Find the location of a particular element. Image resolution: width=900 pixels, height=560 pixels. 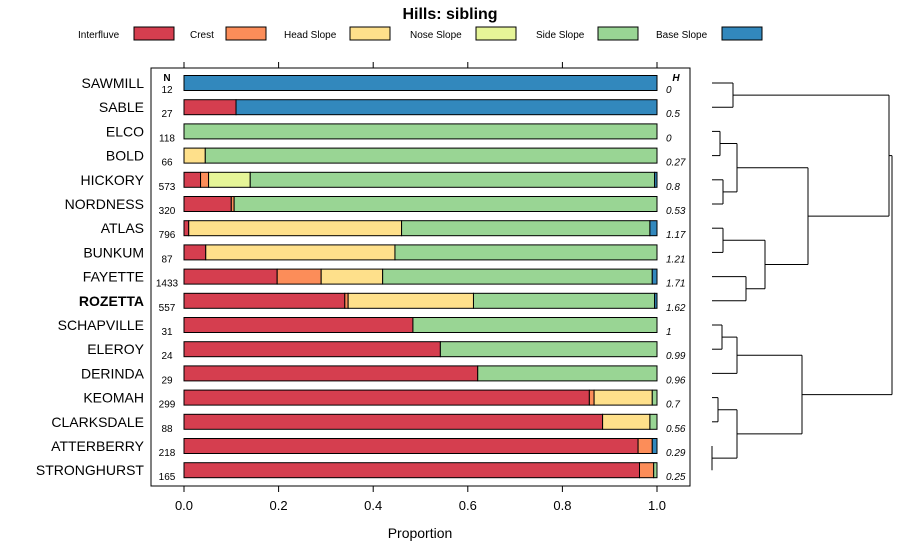

dendrogram is located at coordinates (802, 276).